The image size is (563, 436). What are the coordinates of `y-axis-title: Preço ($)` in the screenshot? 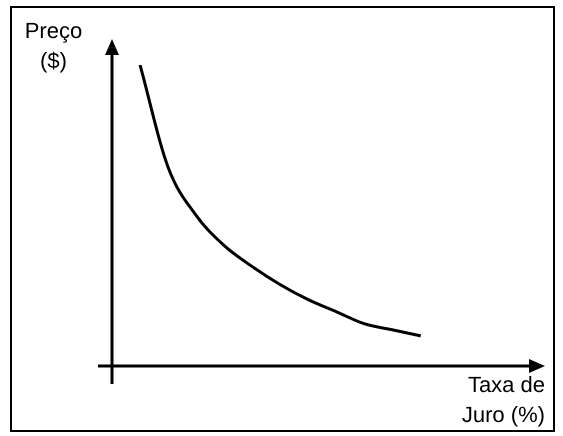 It's located at (54, 46).